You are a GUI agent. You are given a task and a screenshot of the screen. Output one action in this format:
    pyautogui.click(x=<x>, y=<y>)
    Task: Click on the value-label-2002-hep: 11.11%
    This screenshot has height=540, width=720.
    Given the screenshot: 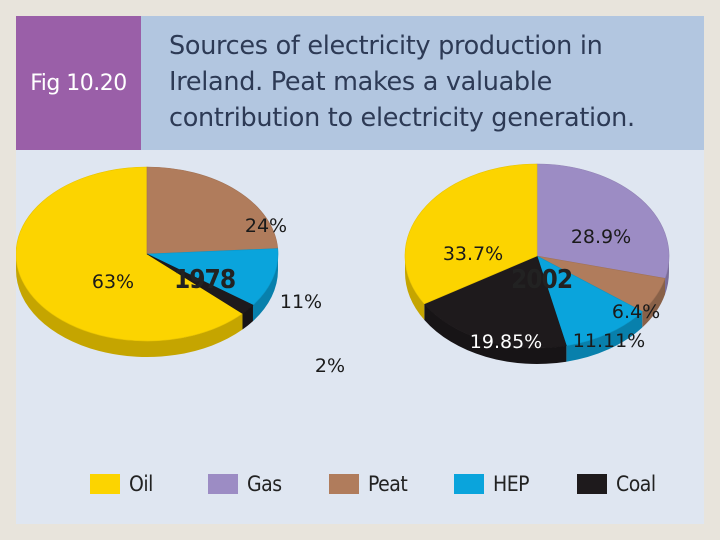 What is the action you would take?
    pyautogui.click(x=609, y=341)
    